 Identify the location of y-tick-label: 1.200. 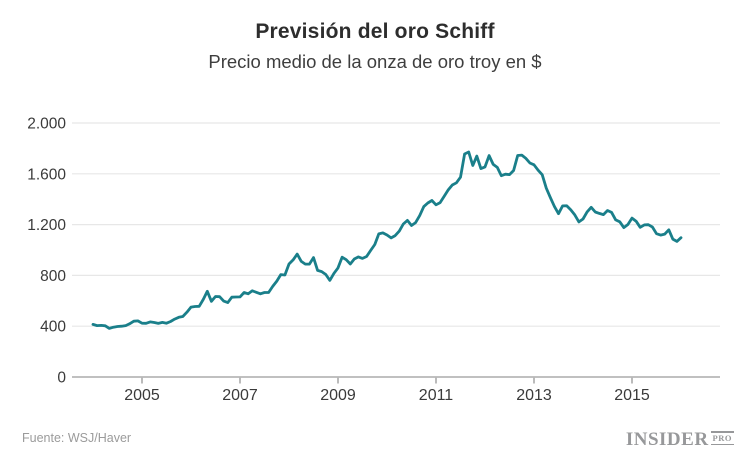
(46, 225).